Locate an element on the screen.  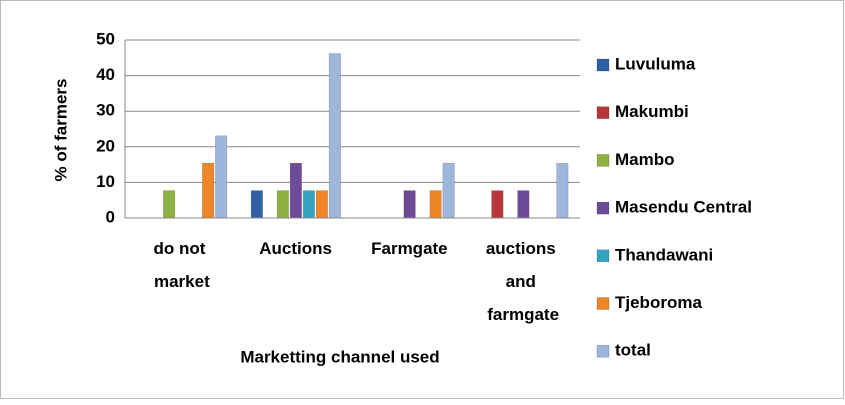
y-tick-label: 40 is located at coordinates (105, 74).